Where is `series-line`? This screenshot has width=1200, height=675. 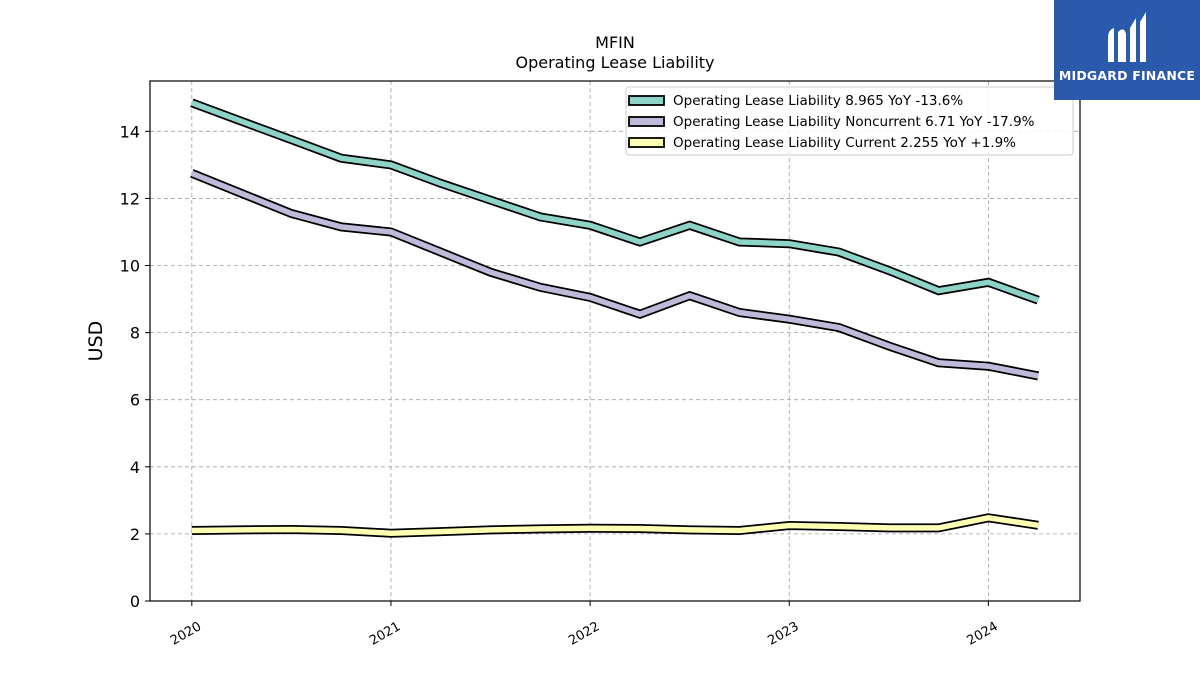
series-line is located at coordinates (615, 525).